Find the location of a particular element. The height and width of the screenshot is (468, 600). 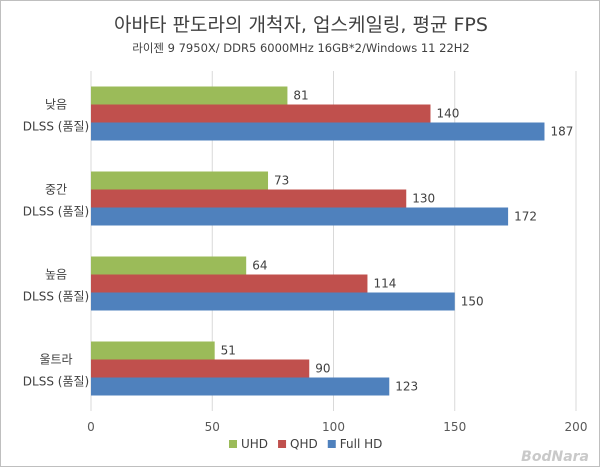

watermark: BodNara is located at coordinates (555, 457).